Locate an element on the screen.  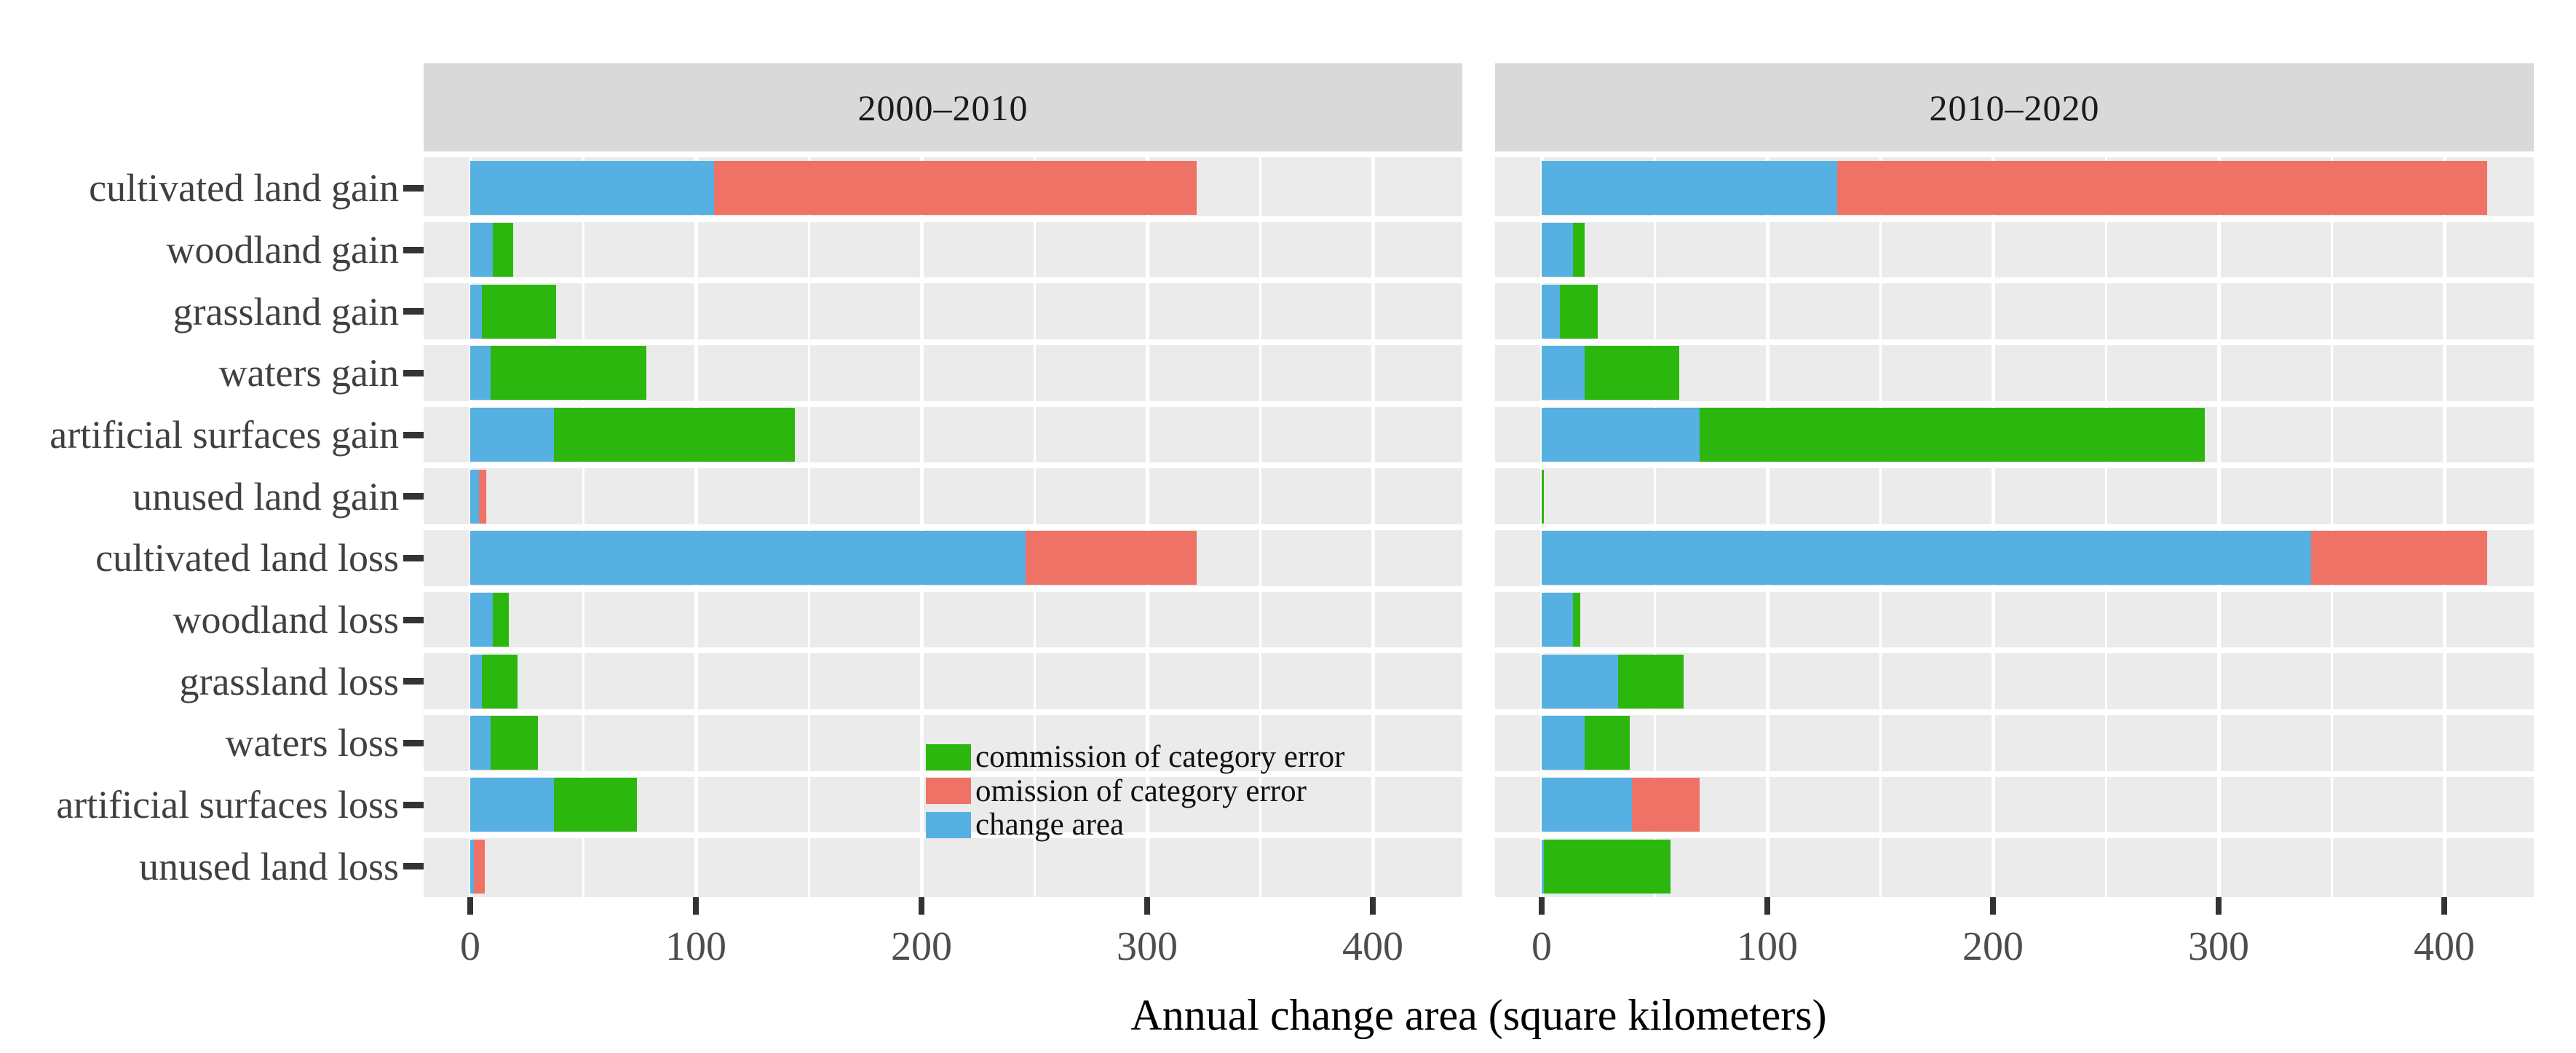
facet-title: 2010–2020 is located at coordinates (2014, 107).